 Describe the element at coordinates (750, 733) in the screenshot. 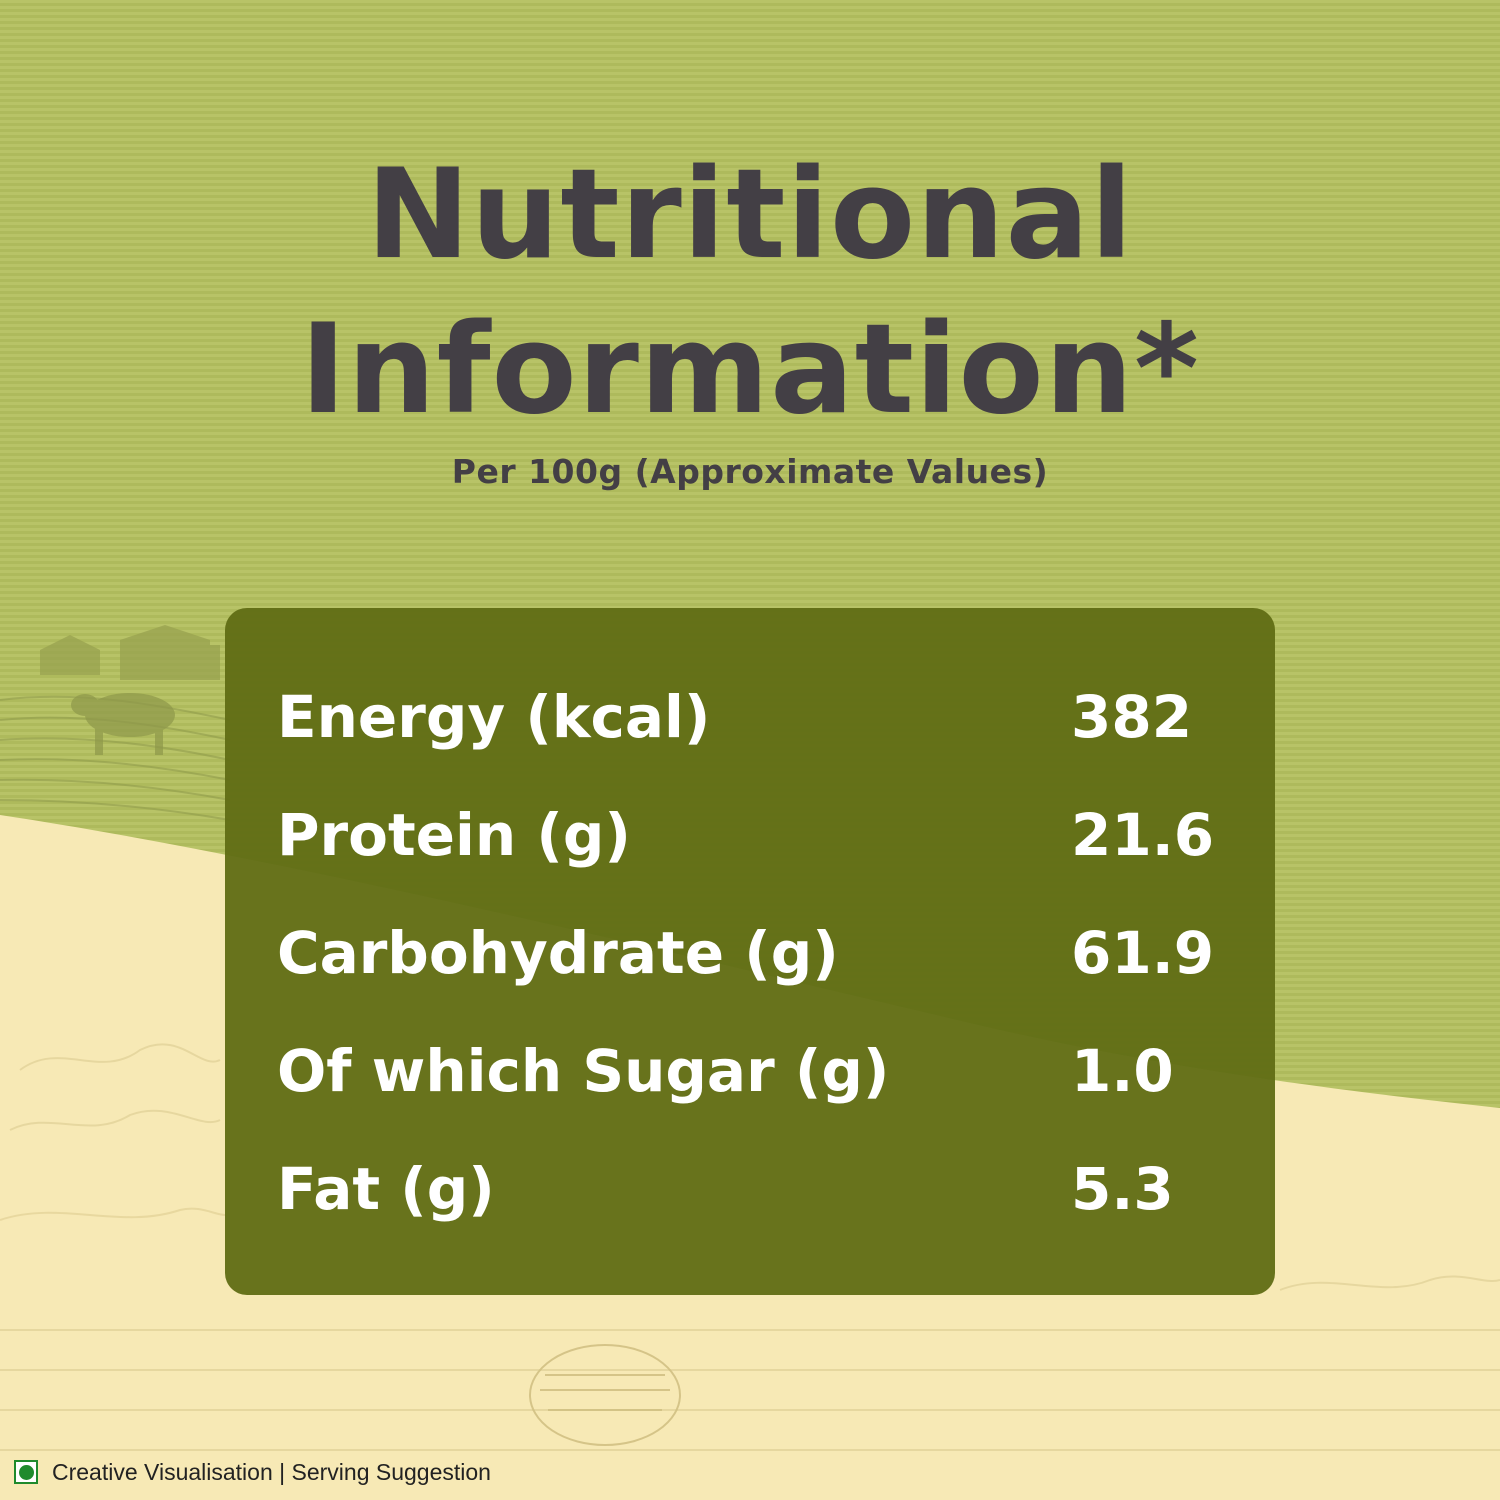

I see `nutrition-row-energy: Energy (kcal) 382` at that location.